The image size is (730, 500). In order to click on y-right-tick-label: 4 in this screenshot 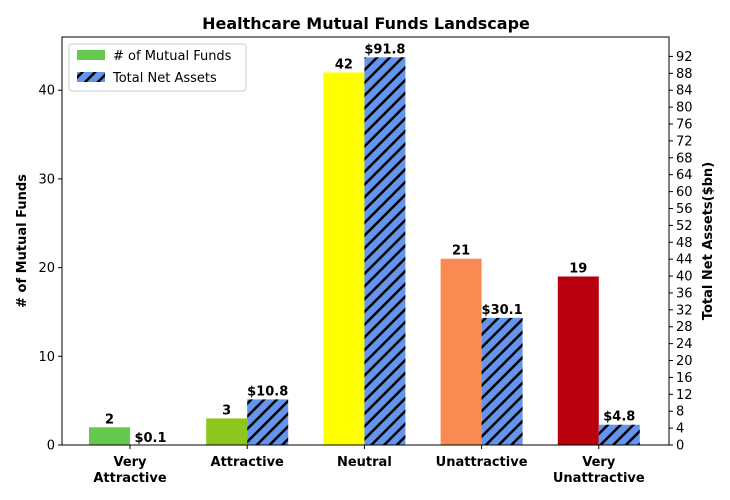, I will do `click(680, 429)`.